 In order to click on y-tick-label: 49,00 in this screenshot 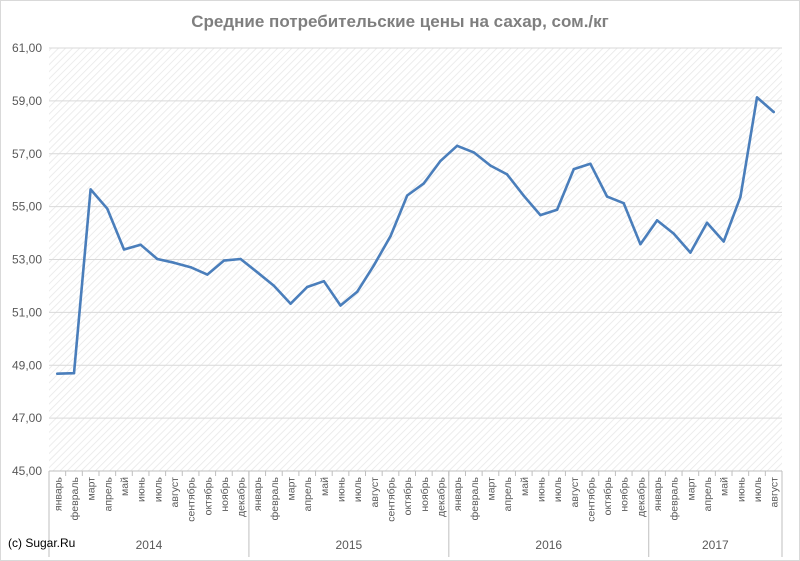, I will do `click(27, 365)`.